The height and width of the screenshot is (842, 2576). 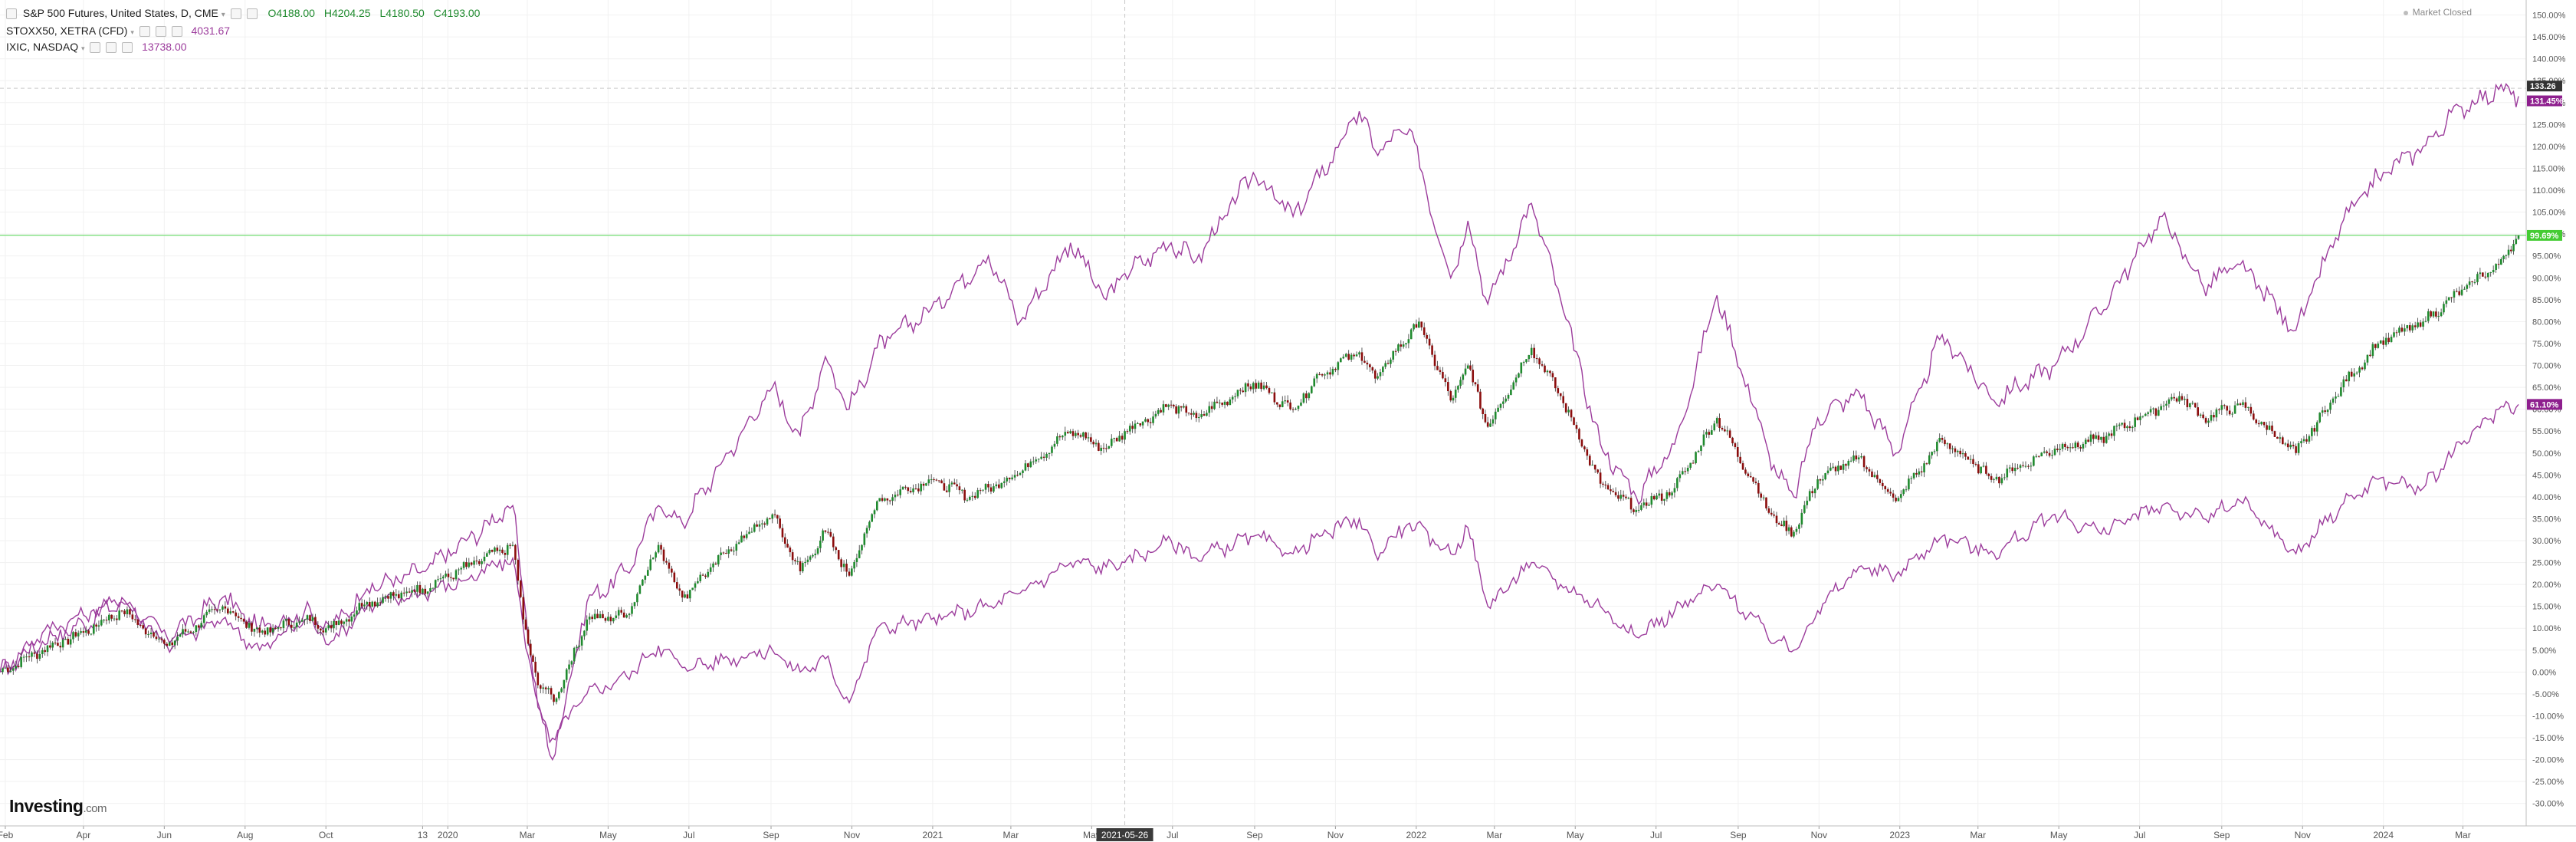 What do you see at coordinates (2546, 256) in the screenshot?
I see `y-tick-label: 95.00%` at bounding box center [2546, 256].